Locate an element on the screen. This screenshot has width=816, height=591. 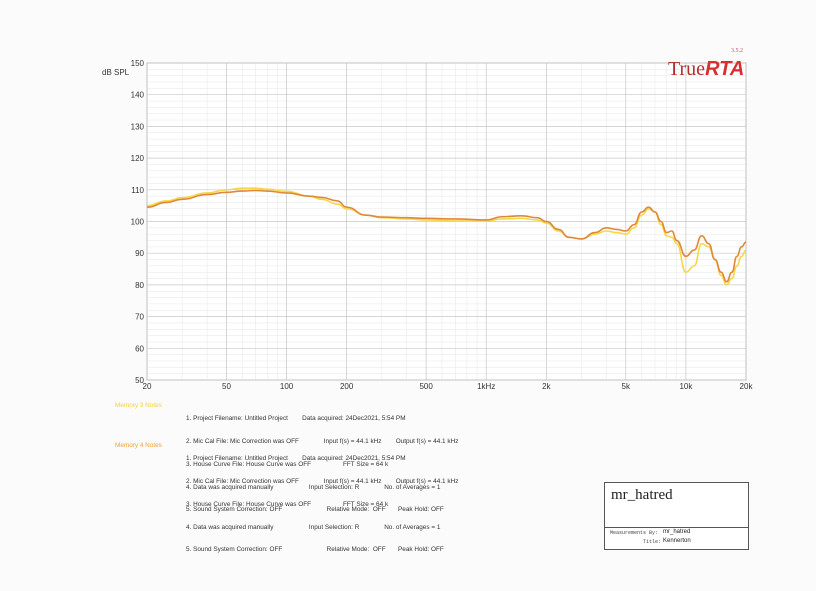
x-tick-label: 20k is located at coordinates (747, 386).